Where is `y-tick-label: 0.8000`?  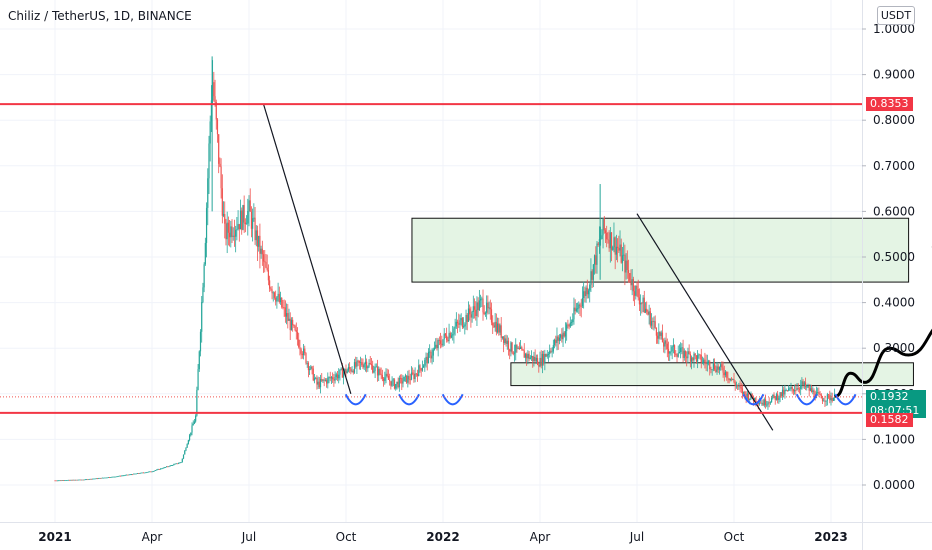 y-tick-label: 0.8000 is located at coordinates (894, 120).